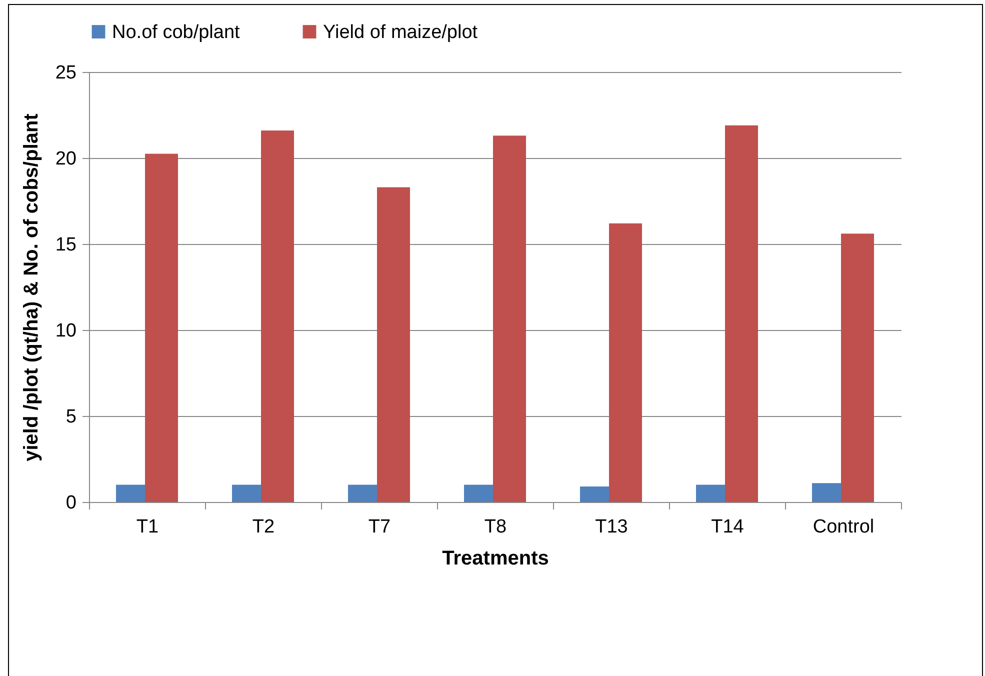 Image resolution: width=985 pixels, height=676 pixels. Describe the element at coordinates (495, 559) in the screenshot. I see `x-axis-title: Treatments` at that location.